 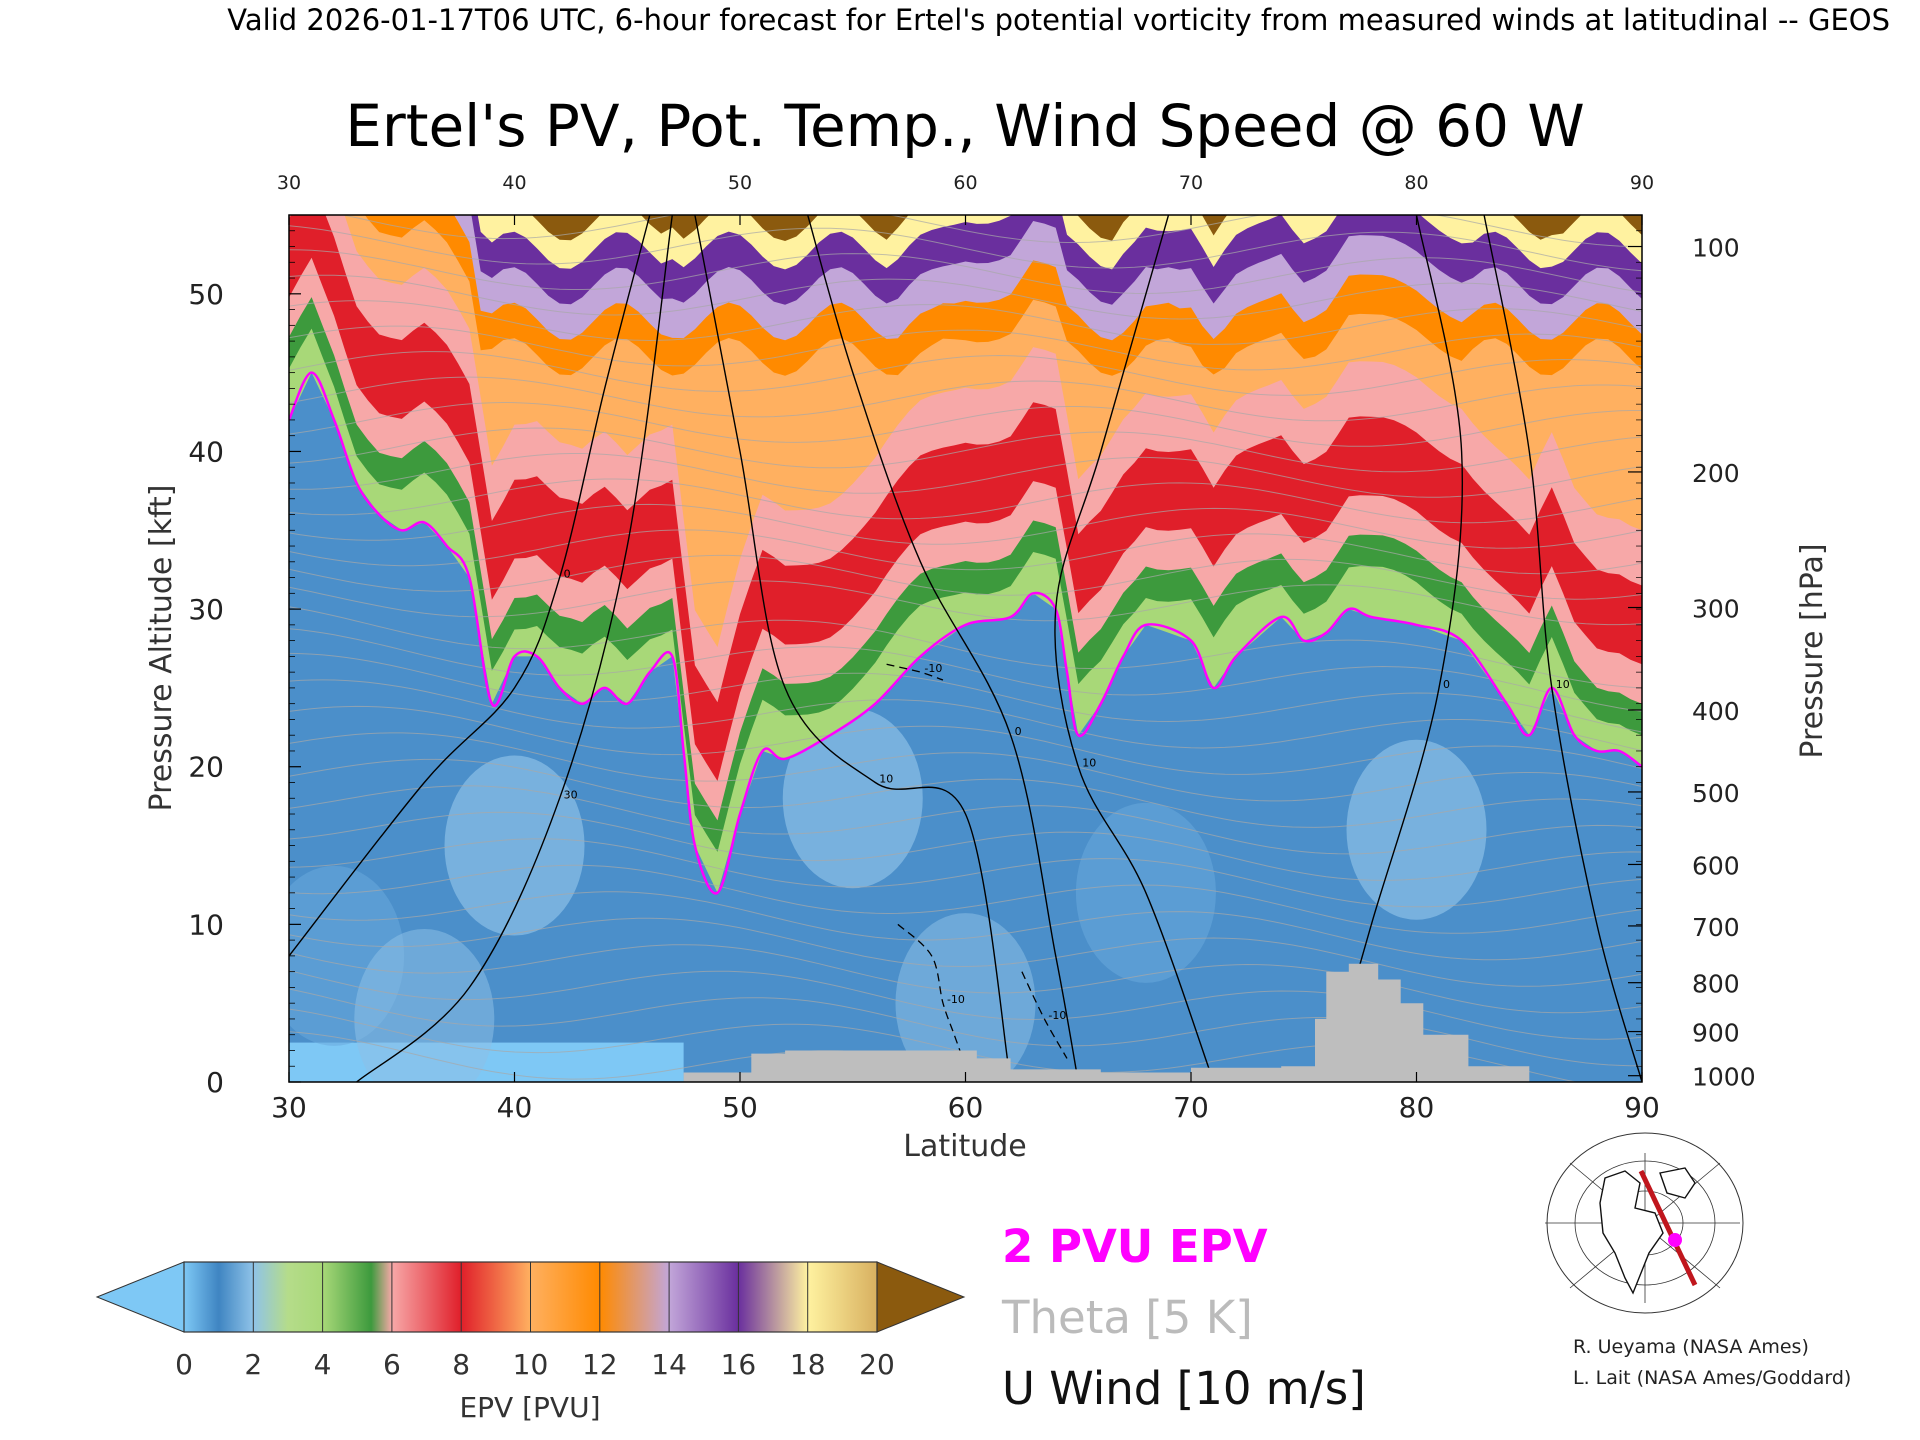 I want to click on pressure-tick-label: 300, so click(x=1716, y=609).